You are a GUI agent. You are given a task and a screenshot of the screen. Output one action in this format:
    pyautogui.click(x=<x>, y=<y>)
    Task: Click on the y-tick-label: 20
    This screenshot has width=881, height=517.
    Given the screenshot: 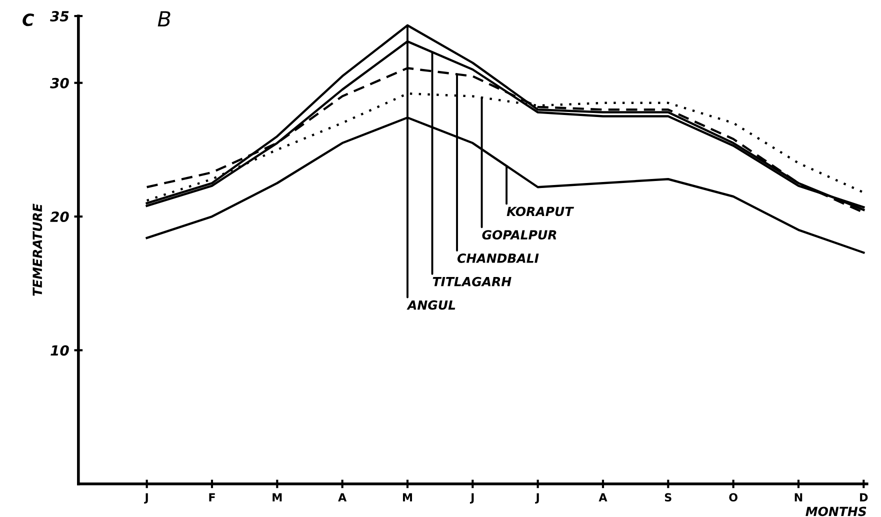 What is the action you would take?
    pyautogui.click(x=59, y=217)
    